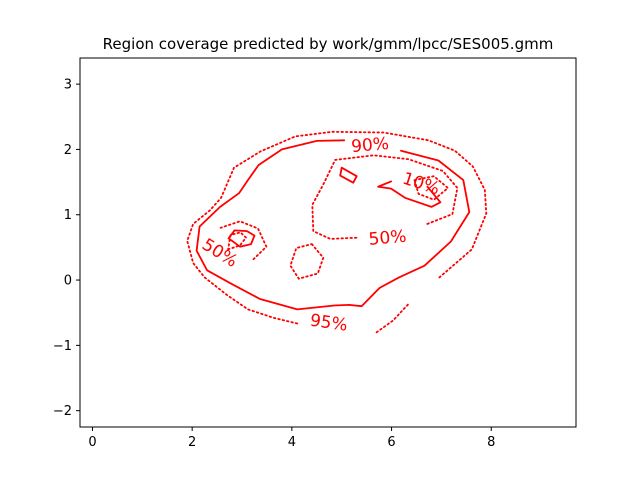 This screenshot has width=640, height=480. What do you see at coordinates (491, 442) in the screenshot?
I see `x-tick-label-8: 8` at bounding box center [491, 442].